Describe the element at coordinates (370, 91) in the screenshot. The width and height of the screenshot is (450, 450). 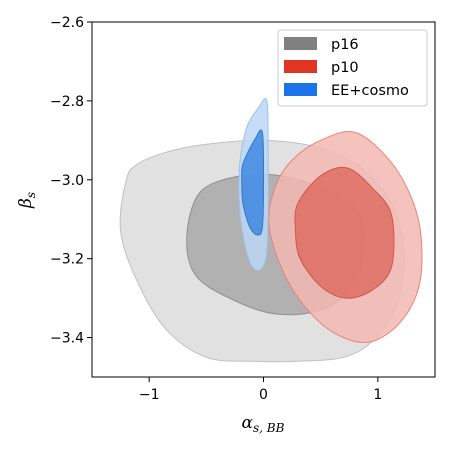
I see `legend-label-ee-cosmo: EE+cosmo` at that location.